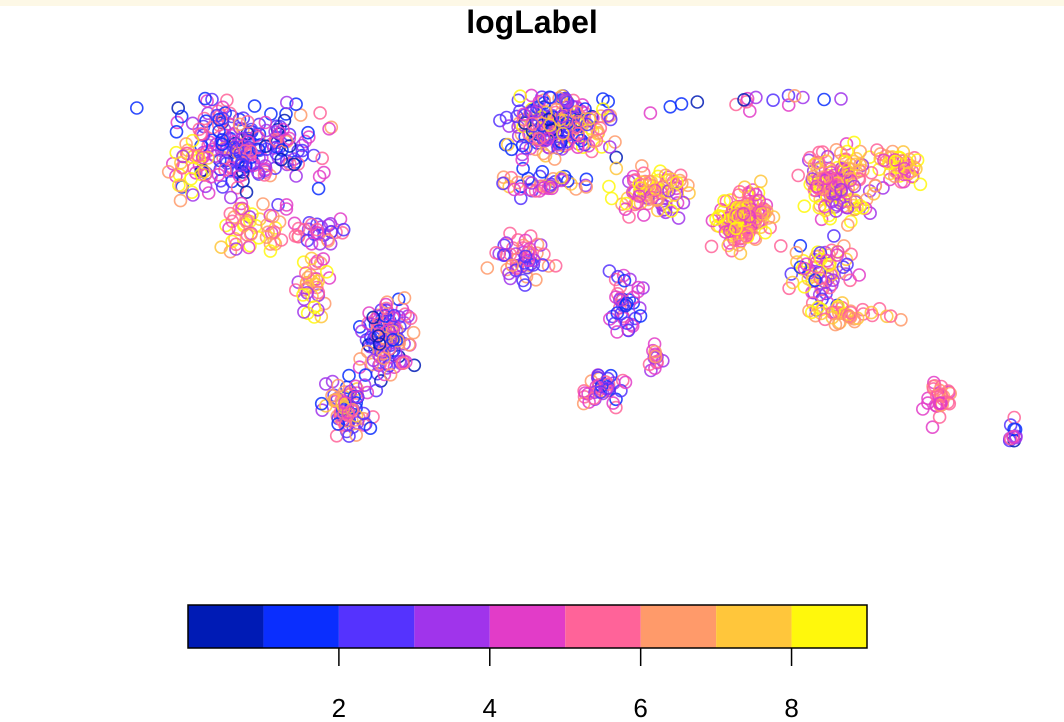  I want to click on data-point-madagascar, so click(655, 356).